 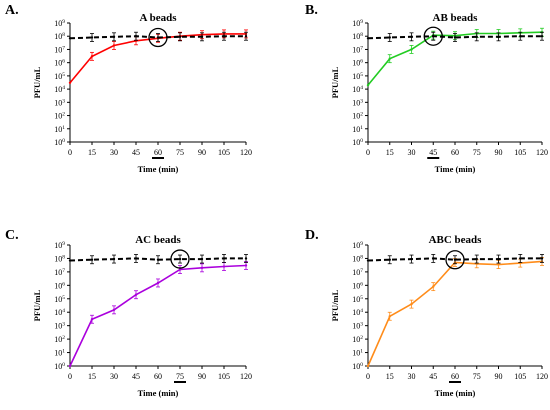 I want to click on panel-4-y-tick-label: 10⁸, so click(x=357, y=258).